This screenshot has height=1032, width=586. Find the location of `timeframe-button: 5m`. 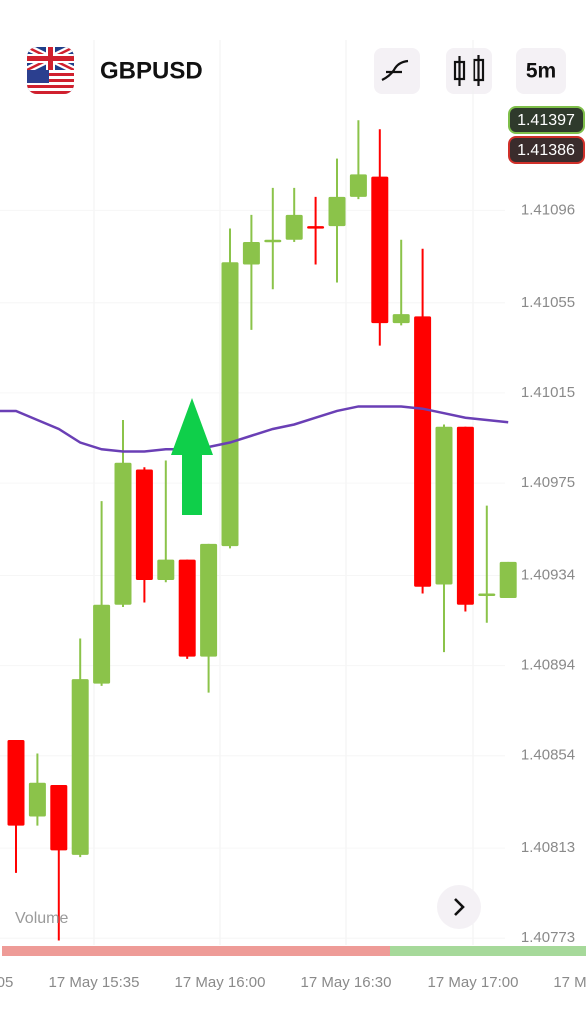

timeframe-button: 5m is located at coordinates (541, 71).